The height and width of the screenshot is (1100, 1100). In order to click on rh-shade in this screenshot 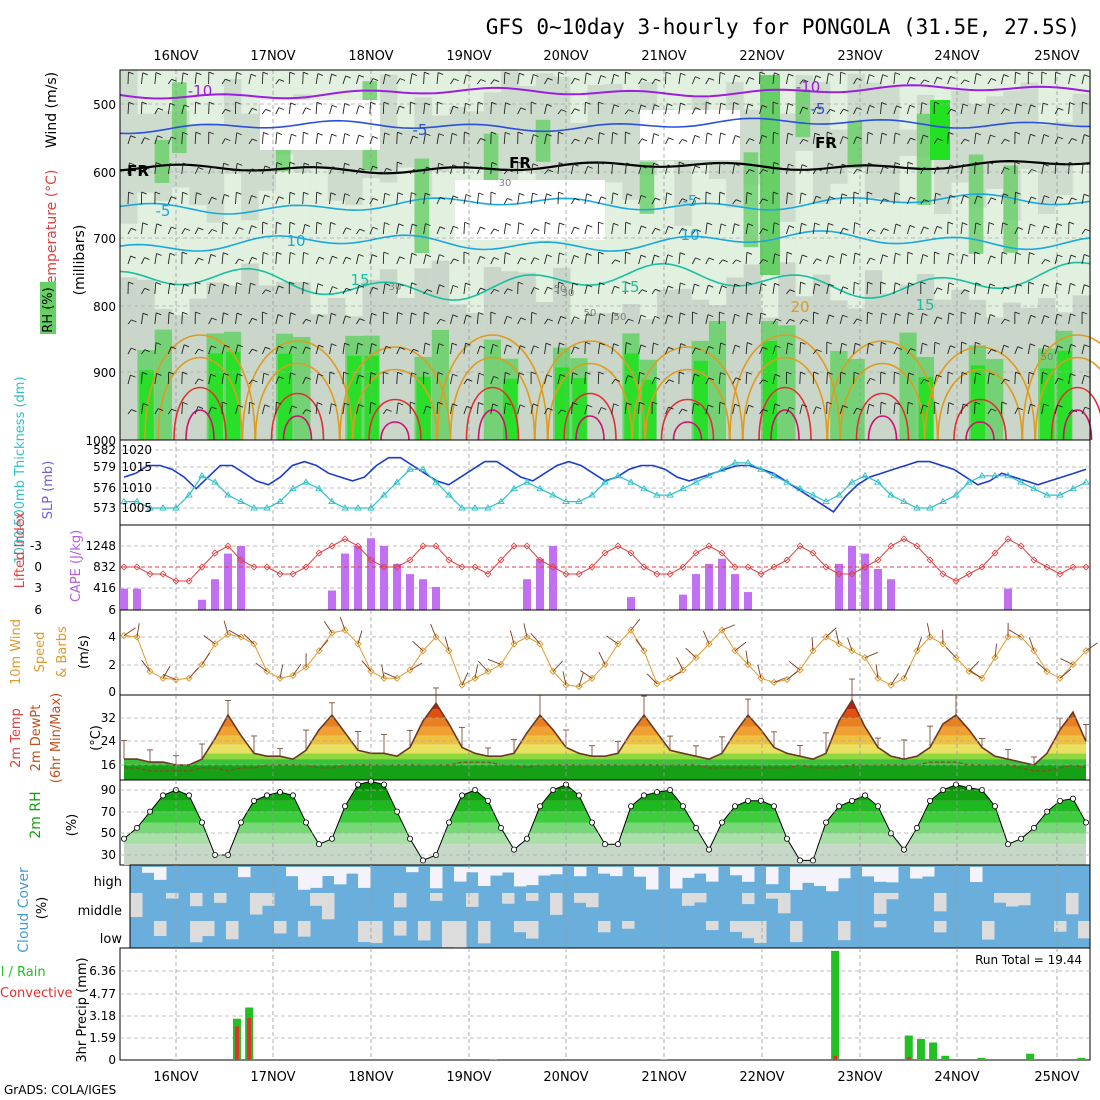, I will do `click(995, 399)`.